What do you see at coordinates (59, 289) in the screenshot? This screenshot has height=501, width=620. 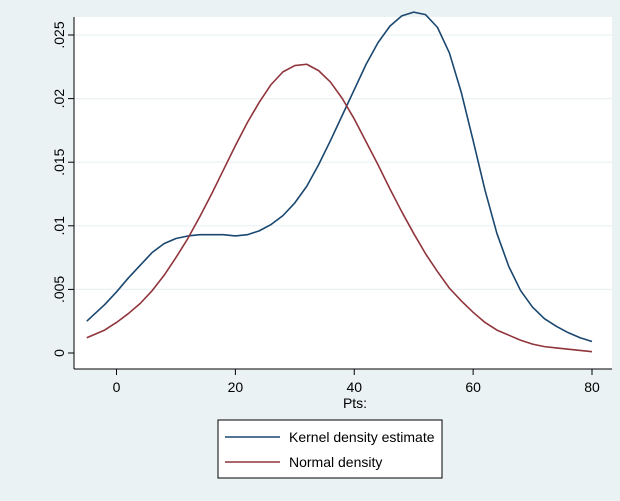 I see `y-tick-label: .005` at bounding box center [59, 289].